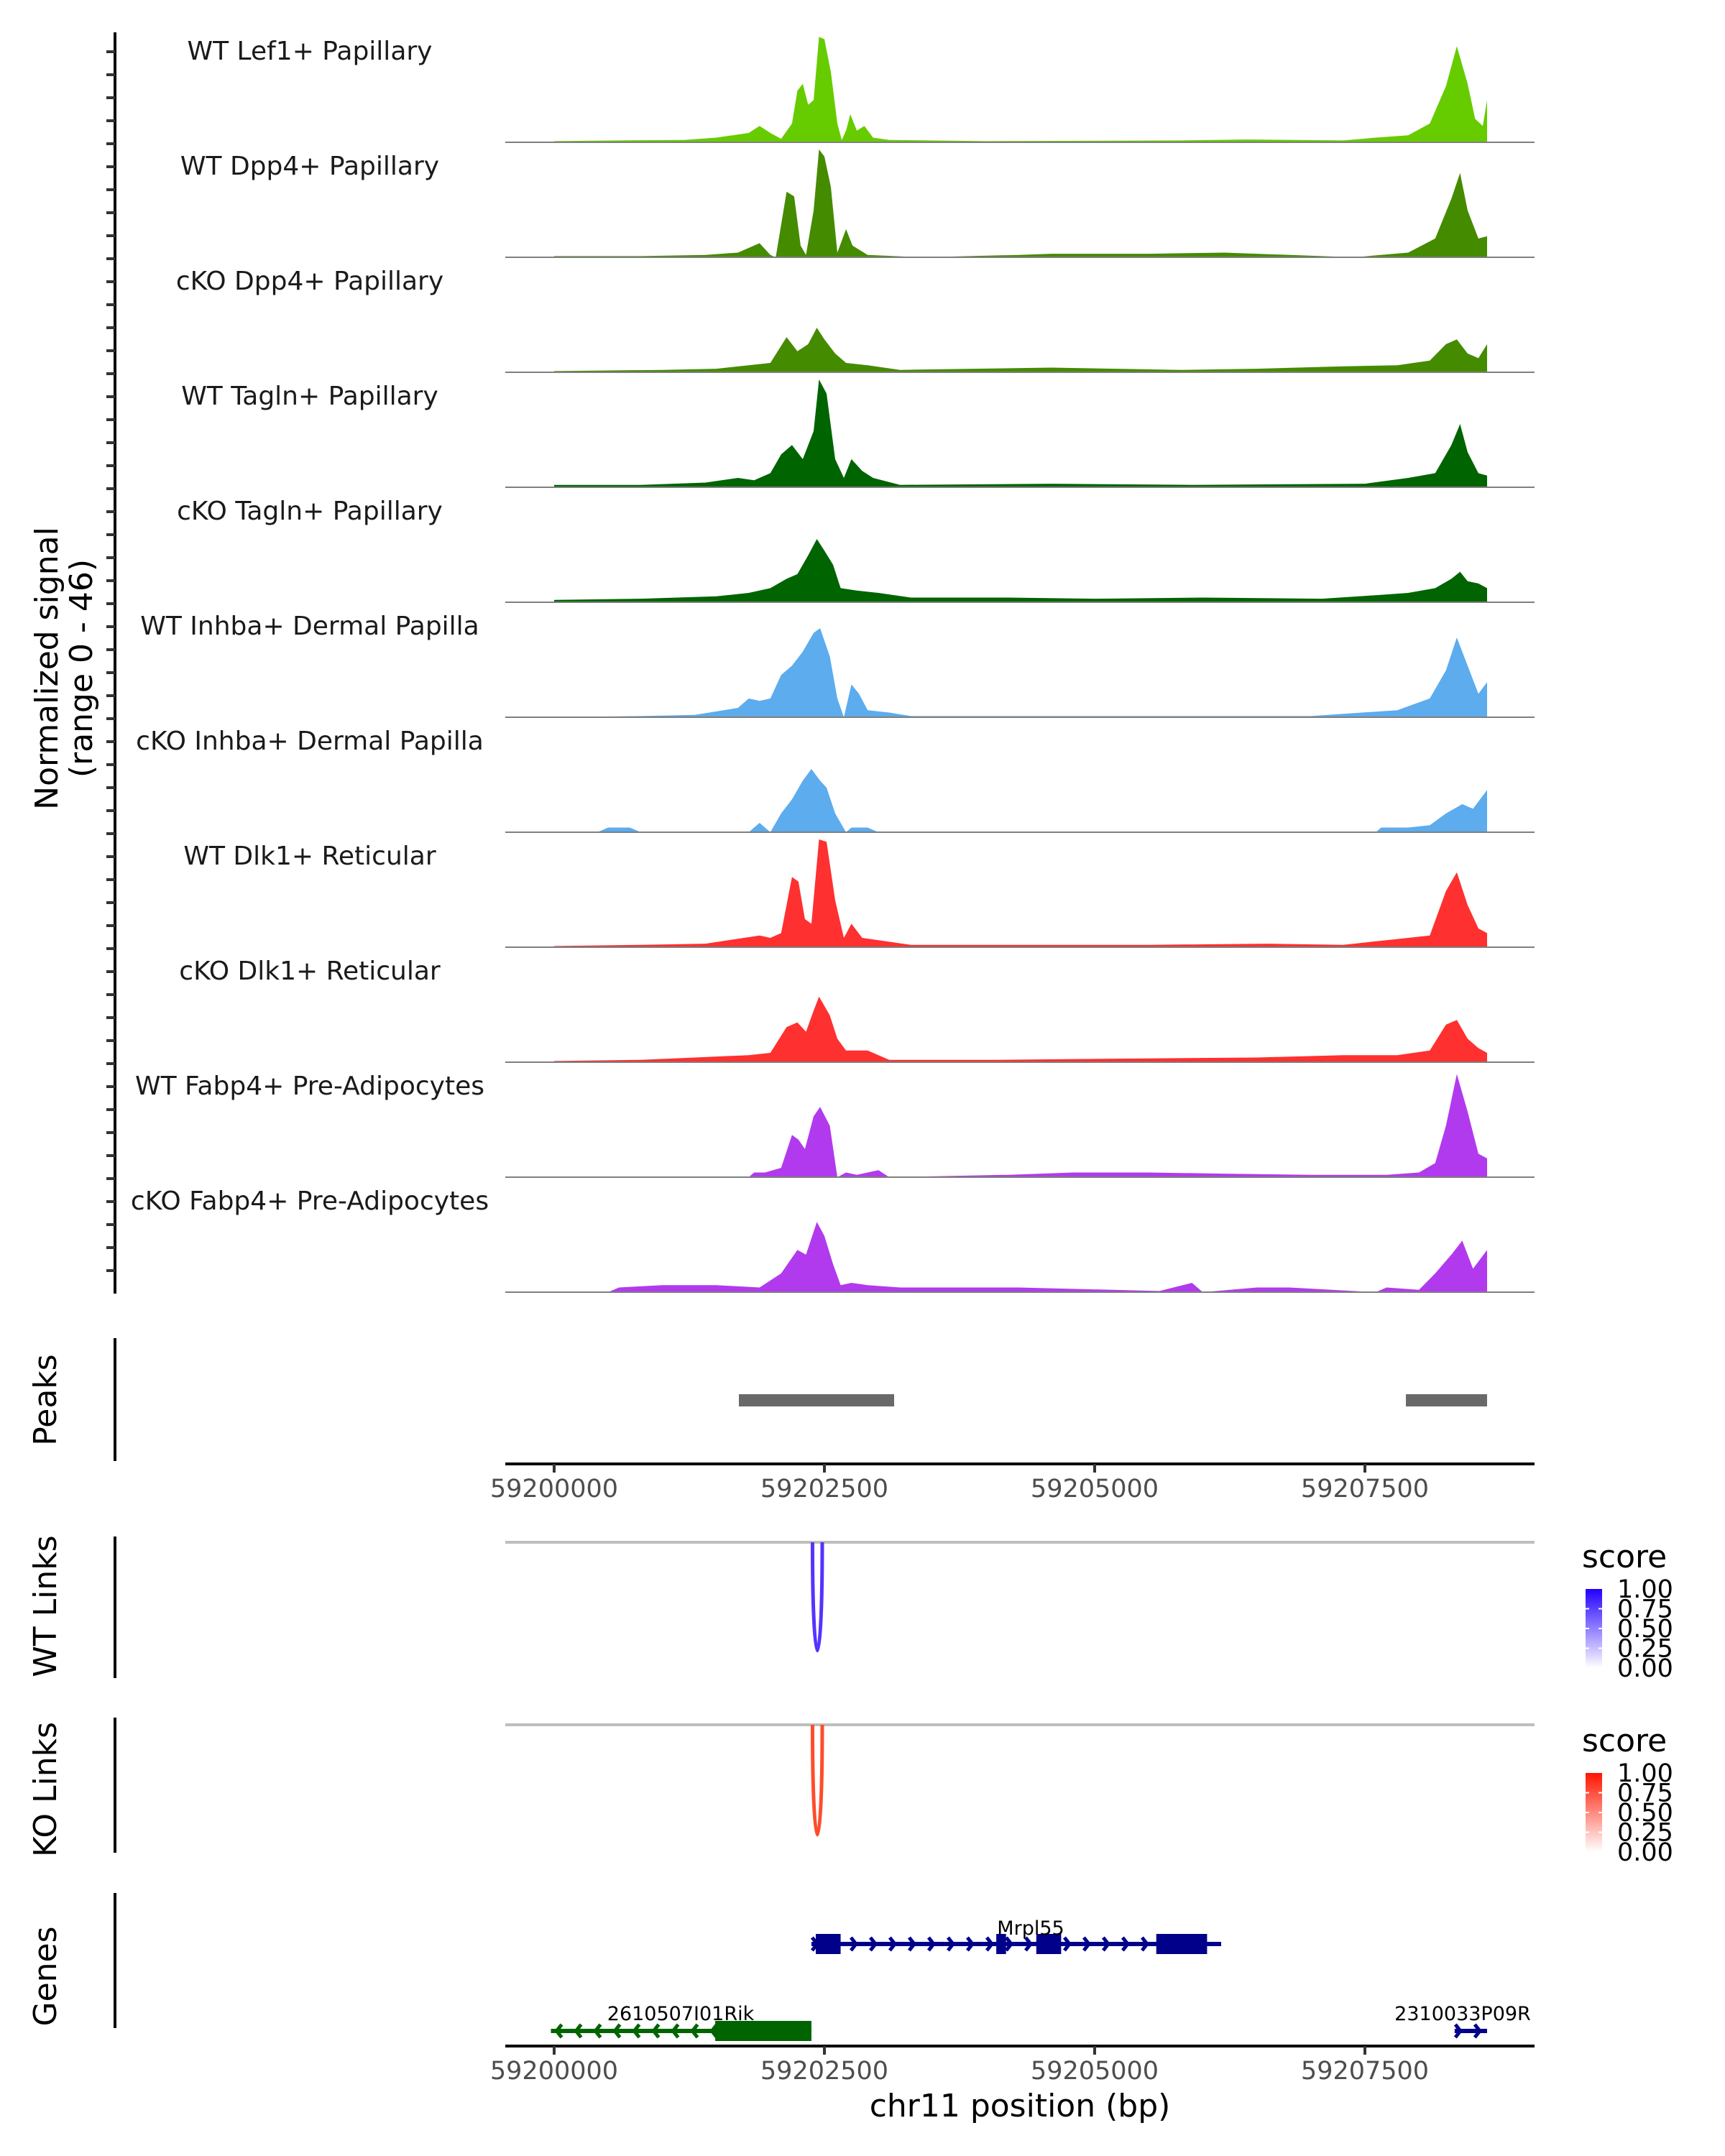  I want to click on signal-track: WT Lef1+ Papillary, so click(861, 90).